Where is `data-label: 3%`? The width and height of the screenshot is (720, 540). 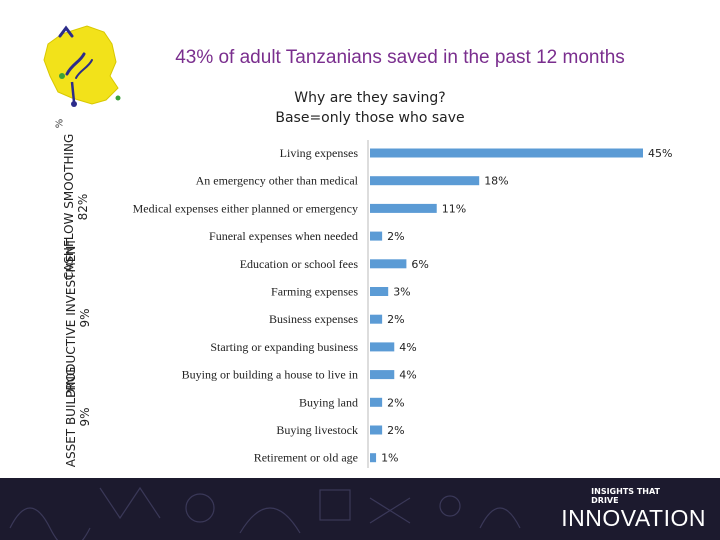 data-label: 3% is located at coordinates (401, 292).